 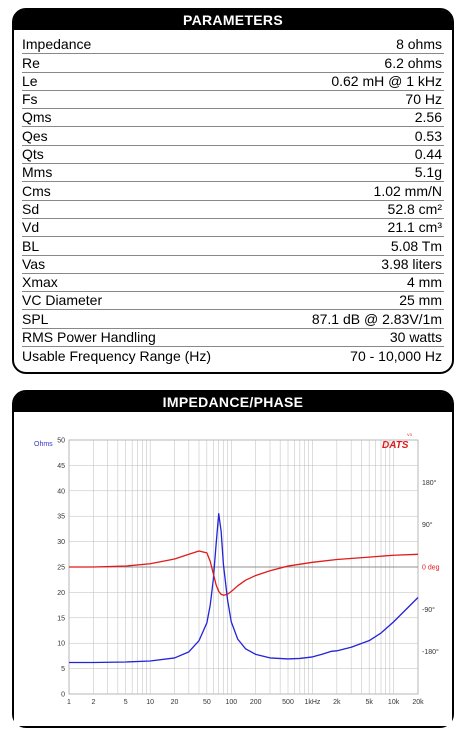 I want to click on x-tick-label: 1, so click(x=69, y=702).